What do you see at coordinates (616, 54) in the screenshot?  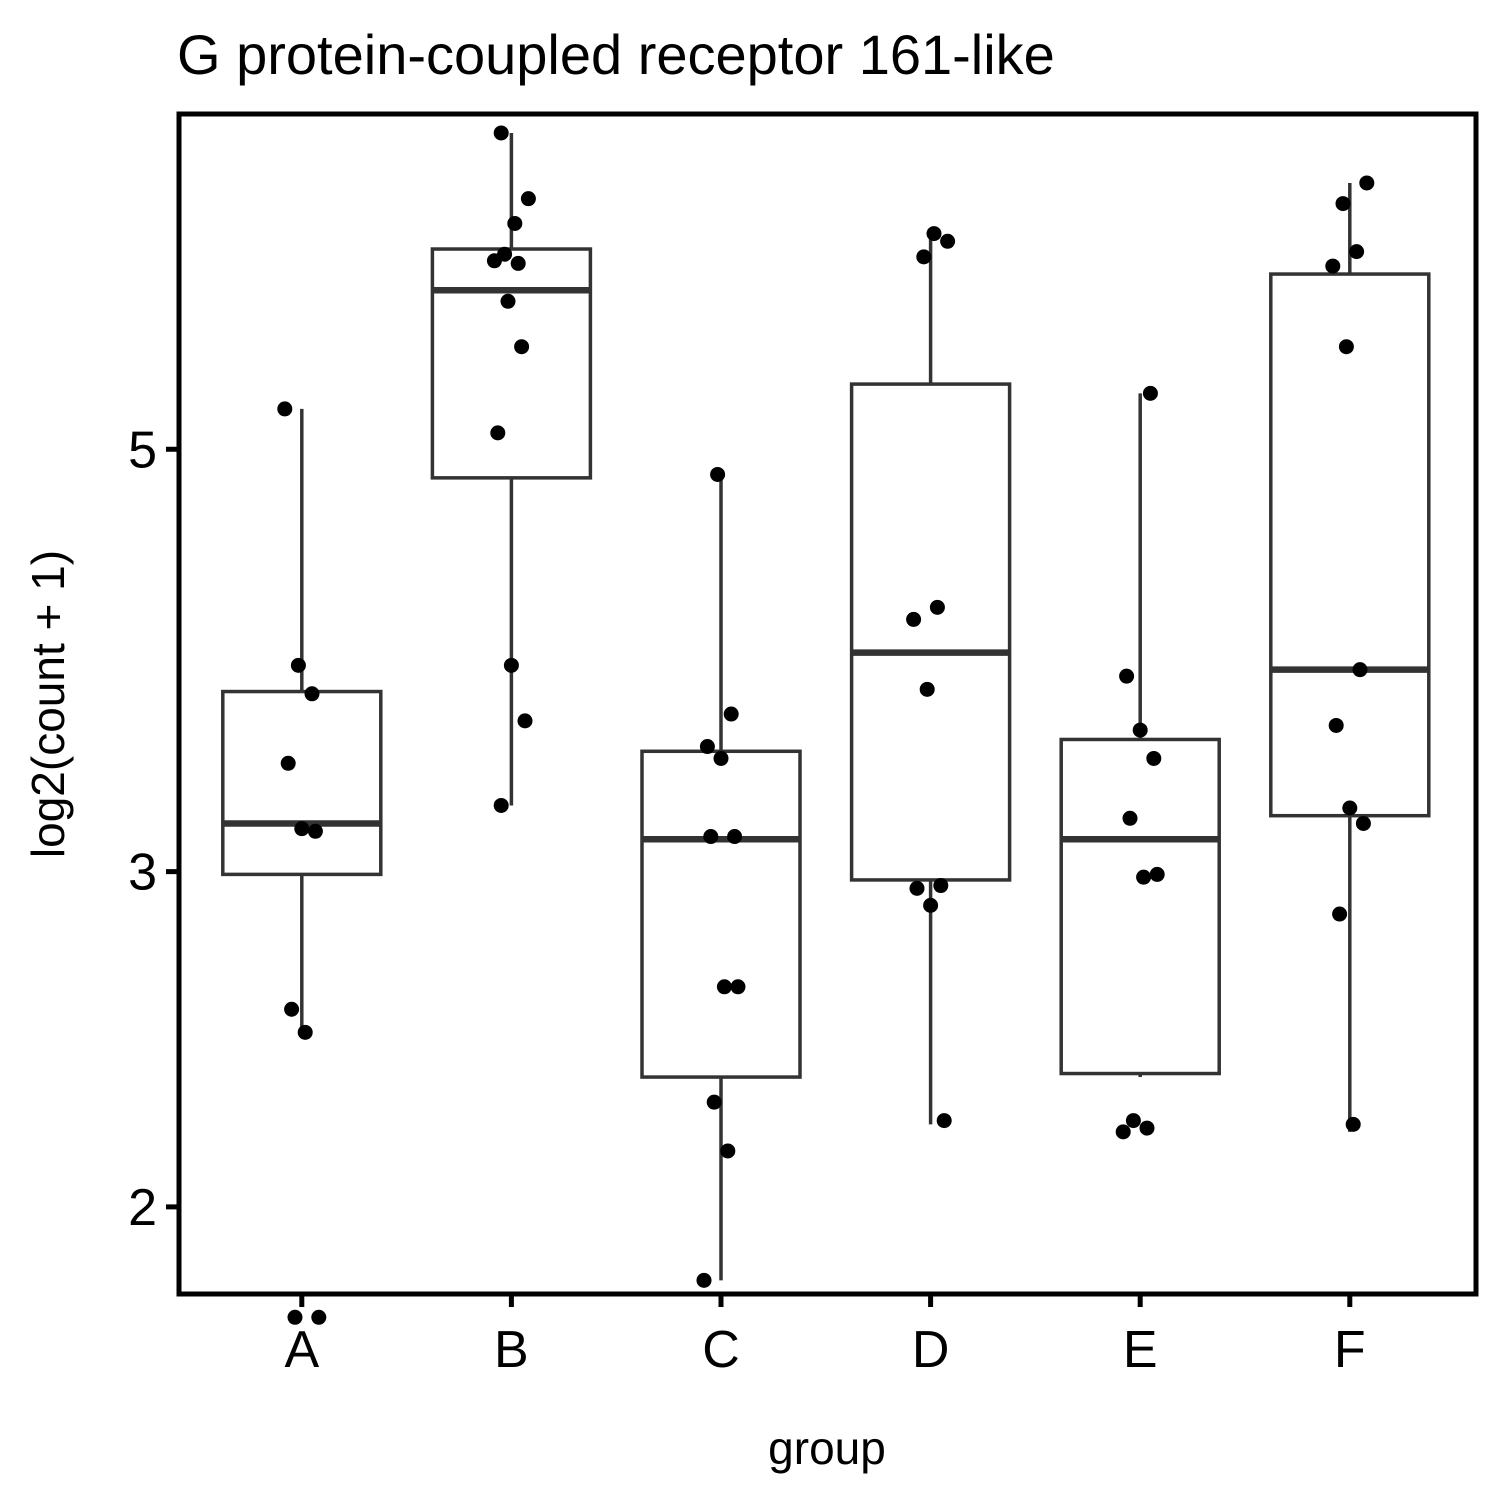 I see `chart-title: G protein-coupled receptor 161-like` at bounding box center [616, 54].